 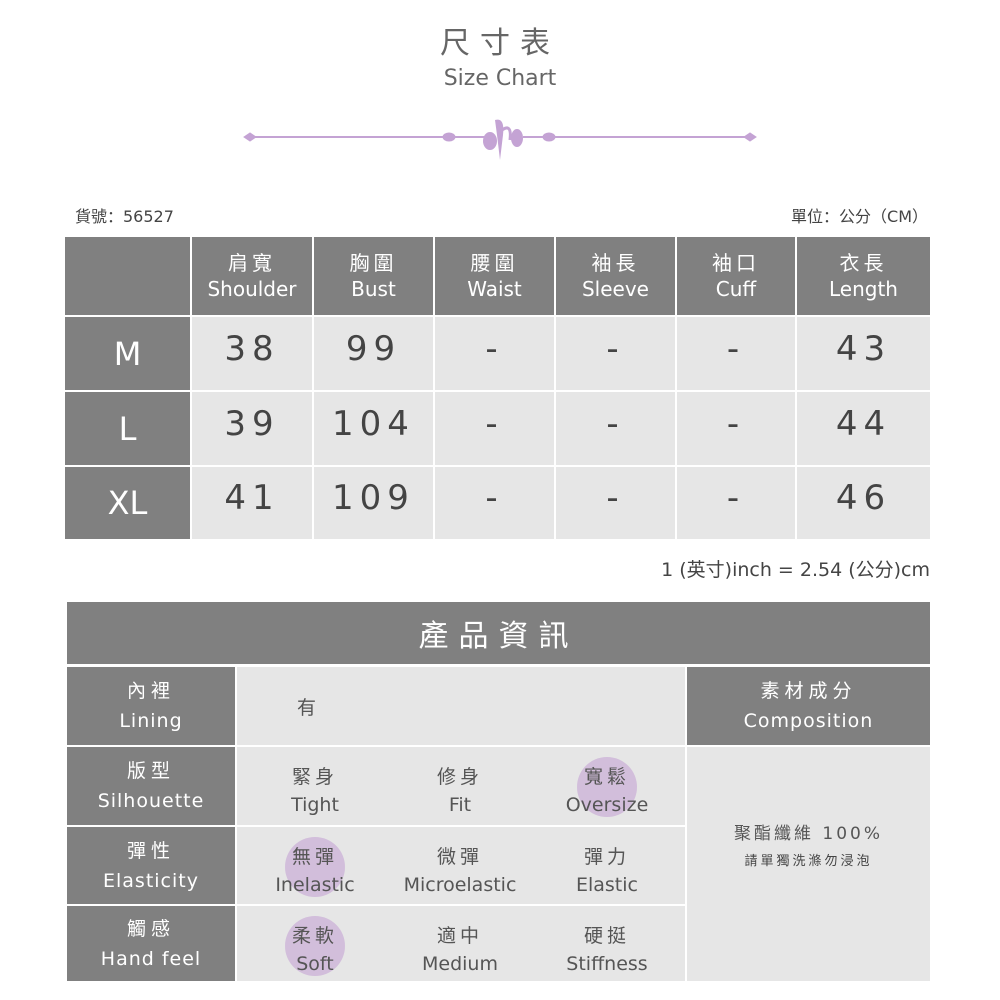 I want to click on size-label: M, so click(x=127, y=353).